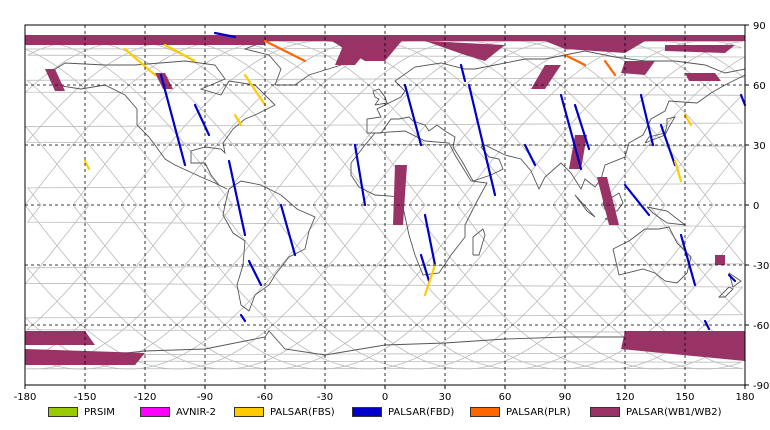 The height and width of the screenshot is (430, 770). I want to click on legend-label: PALSAR(PLR), so click(538, 412).